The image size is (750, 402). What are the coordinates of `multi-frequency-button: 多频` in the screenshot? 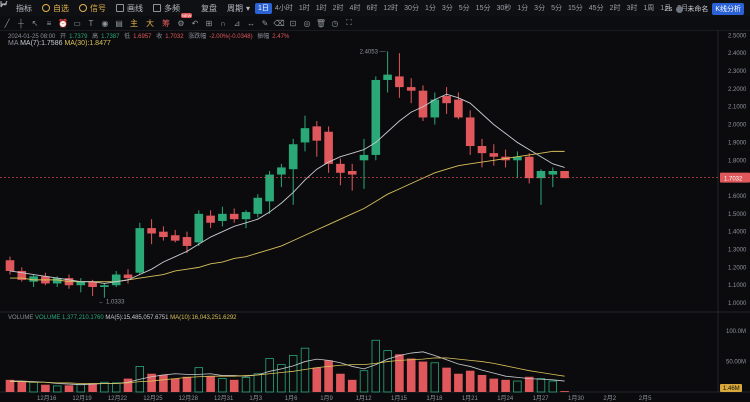 It's located at (166, 8).